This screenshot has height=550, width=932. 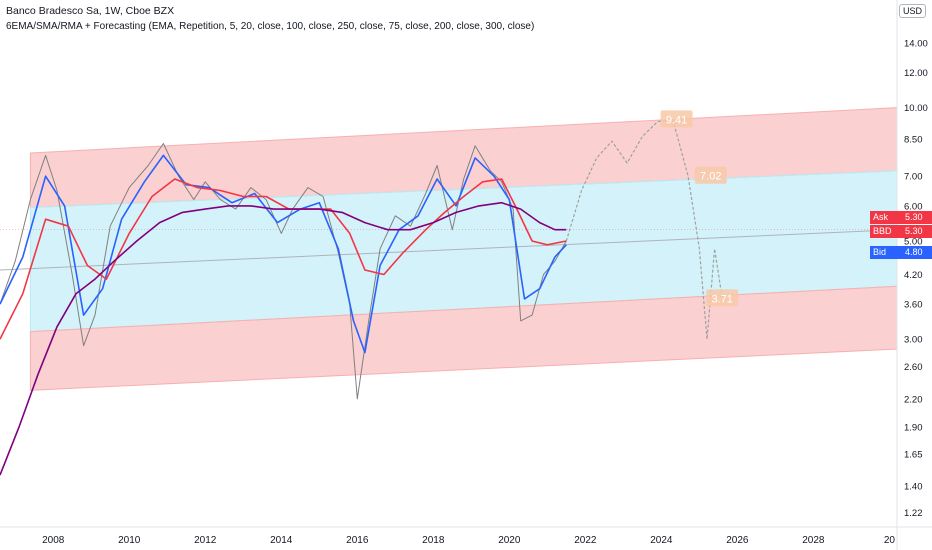 What do you see at coordinates (901, 217) in the screenshot?
I see `ask-price-tag: Ask 5.30` at bounding box center [901, 217].